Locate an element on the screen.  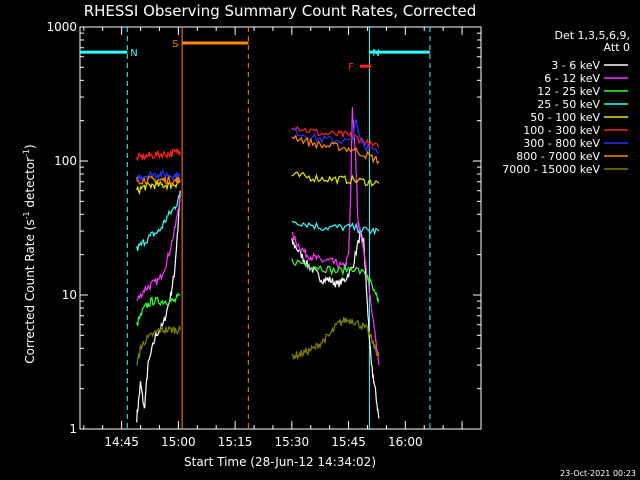
ylabel-end: ) is located at coordinates (30, 146).